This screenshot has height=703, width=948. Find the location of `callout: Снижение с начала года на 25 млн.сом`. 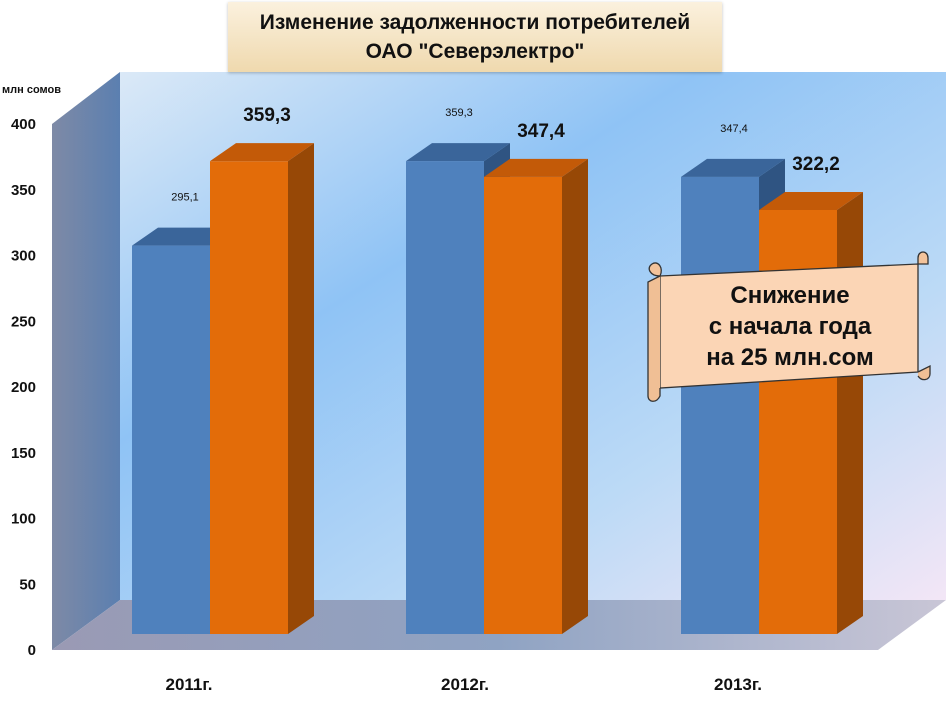

callout: Снижение с начала года на 25 млн.сом is located at coordinates (786, 326).